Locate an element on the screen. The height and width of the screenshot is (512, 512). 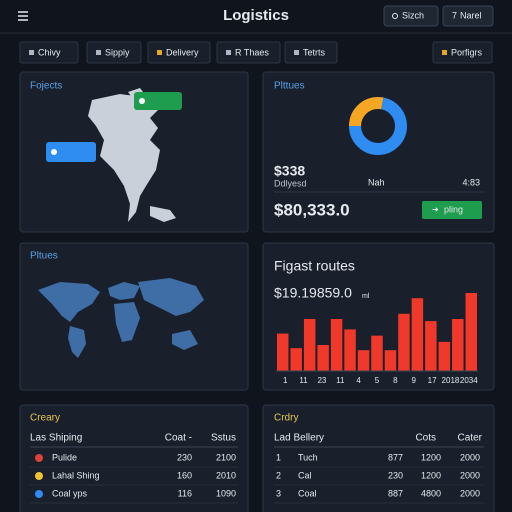
table-cell: 1 is located at coordinates (278, 457).